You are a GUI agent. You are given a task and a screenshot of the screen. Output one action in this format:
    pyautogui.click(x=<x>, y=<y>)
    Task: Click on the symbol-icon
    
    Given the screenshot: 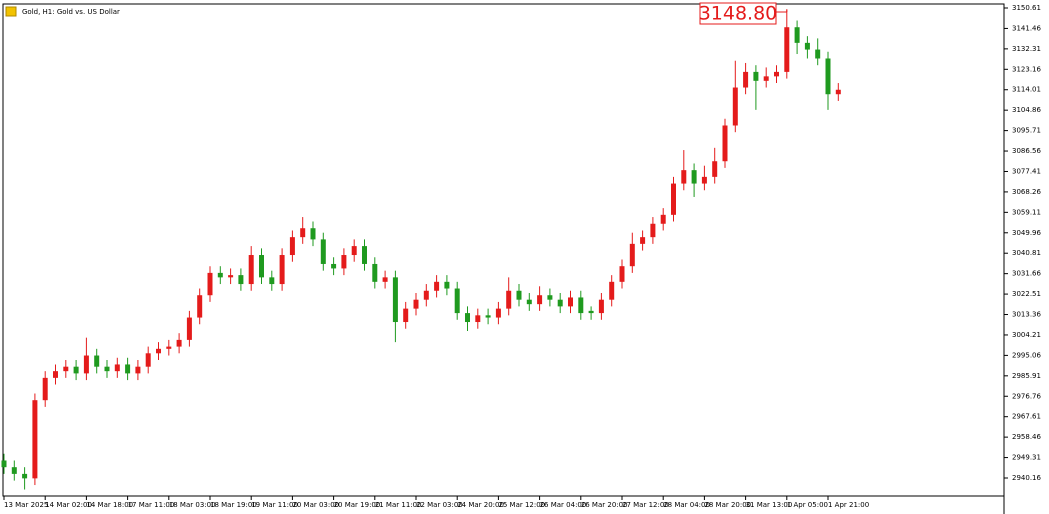 What is the action you would take?
    pyautogui.click(x=11, y=11)
    